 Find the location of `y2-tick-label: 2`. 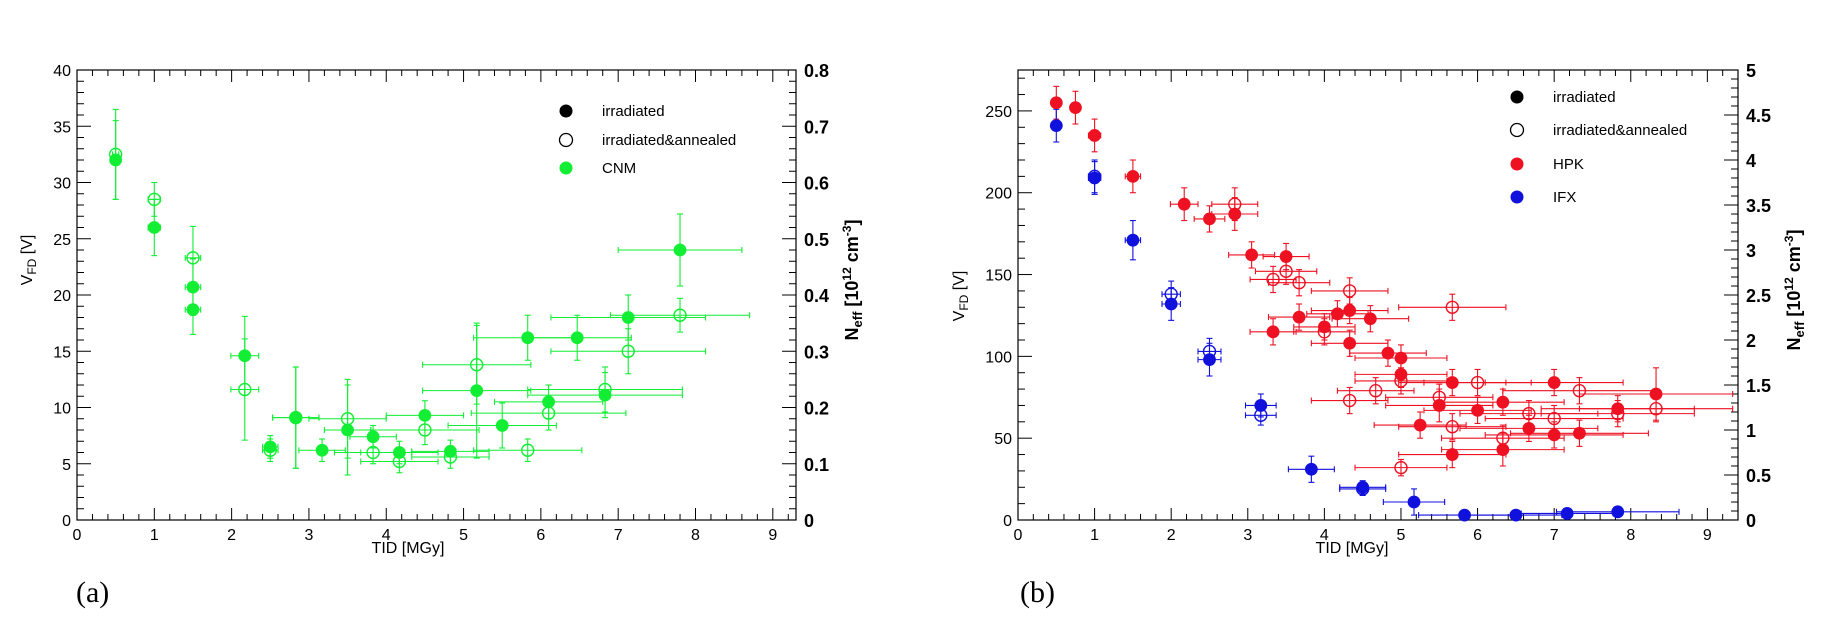

y2-tick-label: 2 is located at coordinates (1751, 341).